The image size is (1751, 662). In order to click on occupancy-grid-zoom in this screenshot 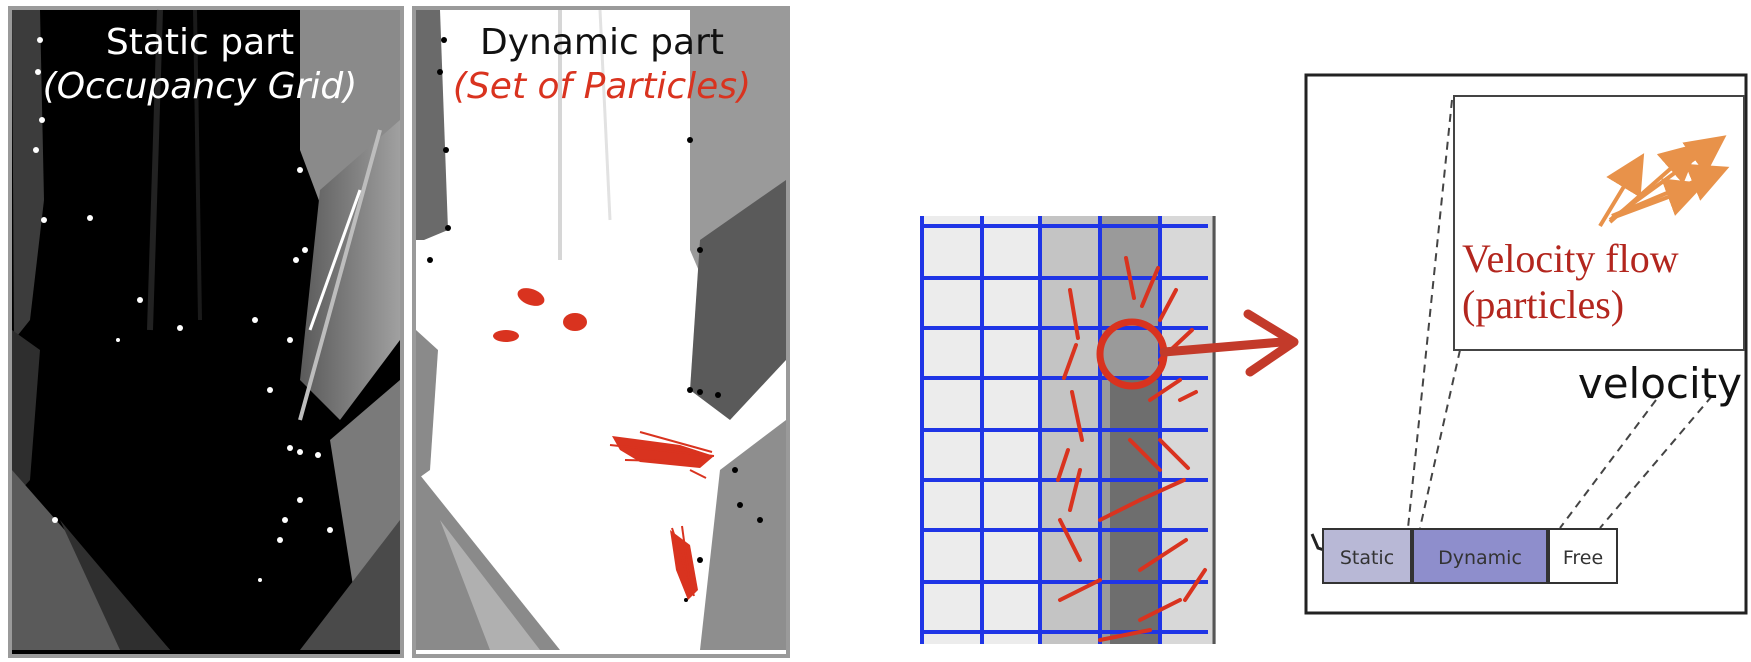, I will do `click(1068, 430)`.